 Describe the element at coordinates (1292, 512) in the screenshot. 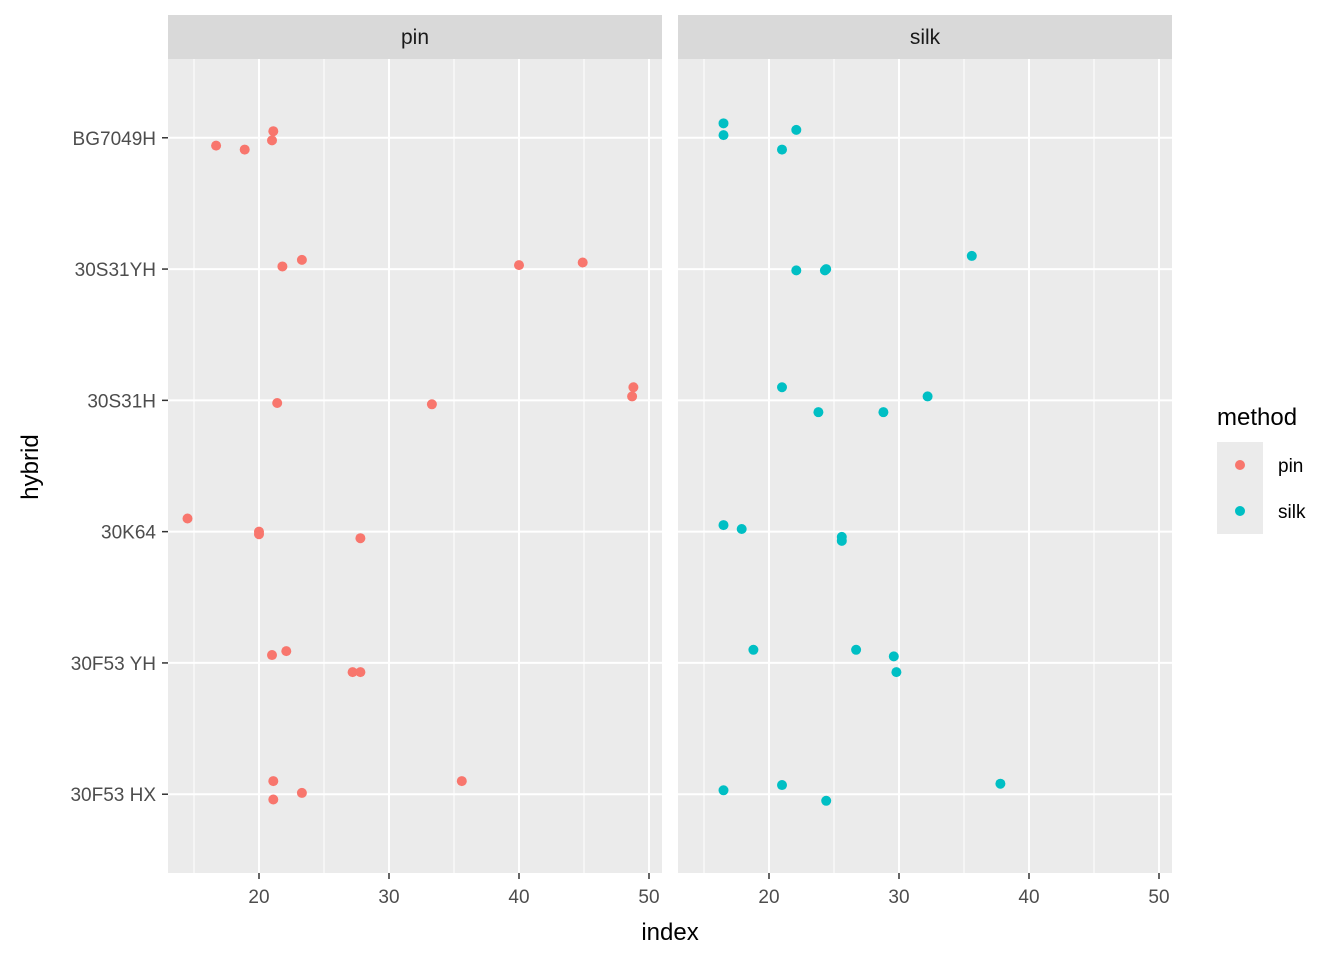

I see `legend-label: silk` at that location.